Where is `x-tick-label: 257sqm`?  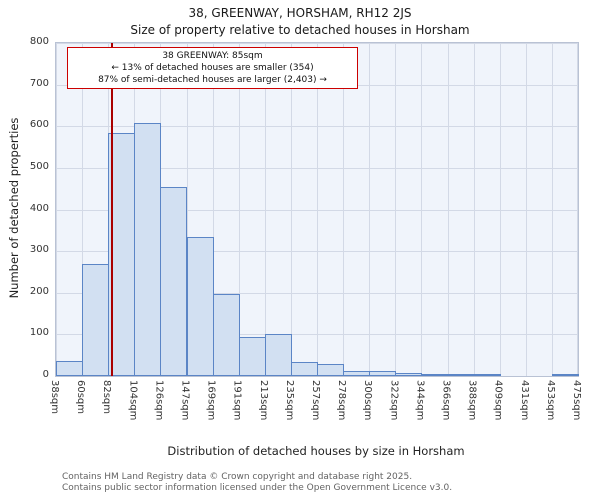 x-tick-label: 257sqm is located at coordinates (315, 400).